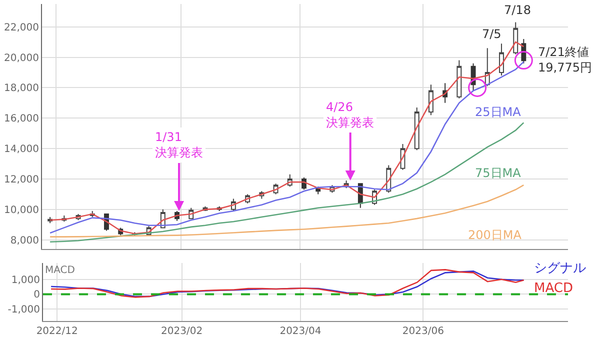  I want to click on y-tick-label: 8,000, so click(24, 240).